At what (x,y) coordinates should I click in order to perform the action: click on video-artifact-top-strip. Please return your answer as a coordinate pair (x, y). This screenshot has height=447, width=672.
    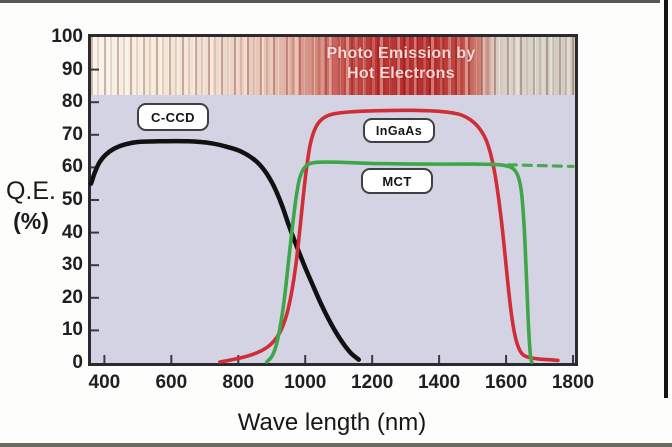
    Looking at the image, I should click on (330, 1).